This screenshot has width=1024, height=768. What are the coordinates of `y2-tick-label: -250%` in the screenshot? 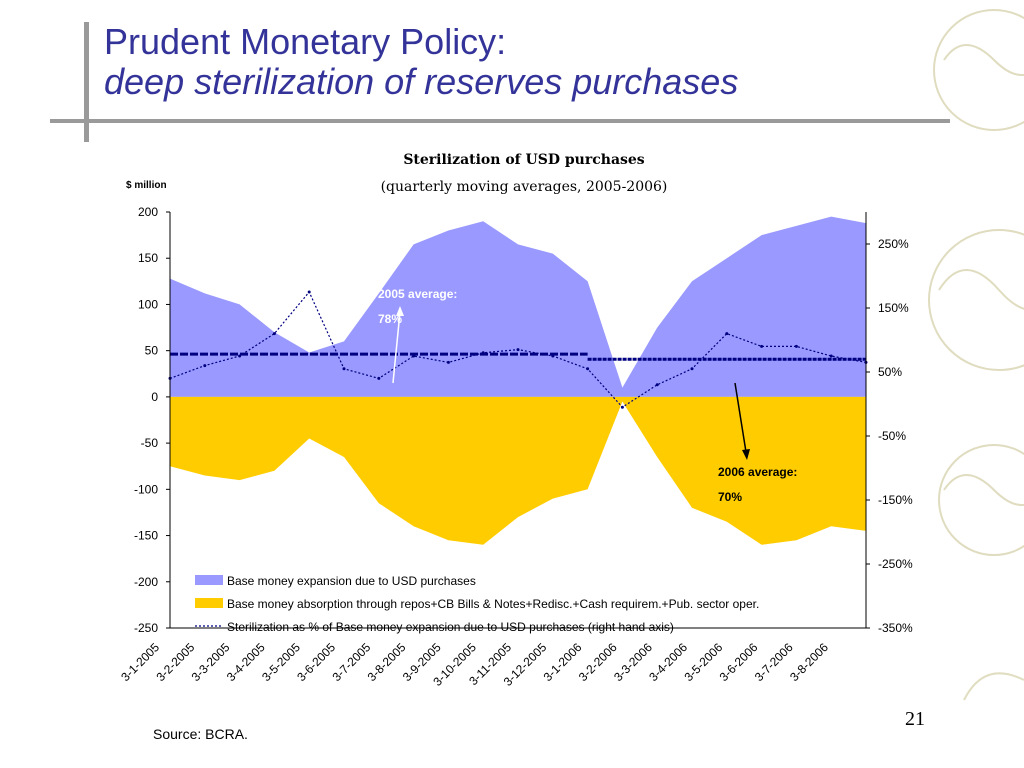 It's located at (895, 564).